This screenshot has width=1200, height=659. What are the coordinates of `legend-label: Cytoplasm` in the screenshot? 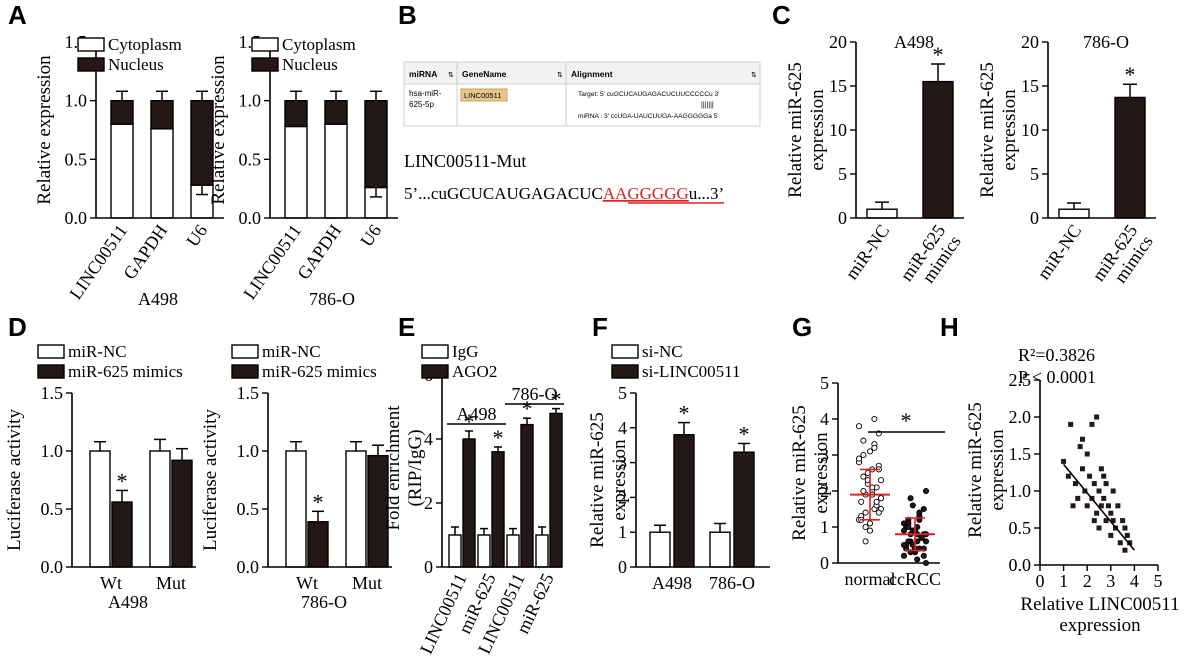 It's located at (145, 44).